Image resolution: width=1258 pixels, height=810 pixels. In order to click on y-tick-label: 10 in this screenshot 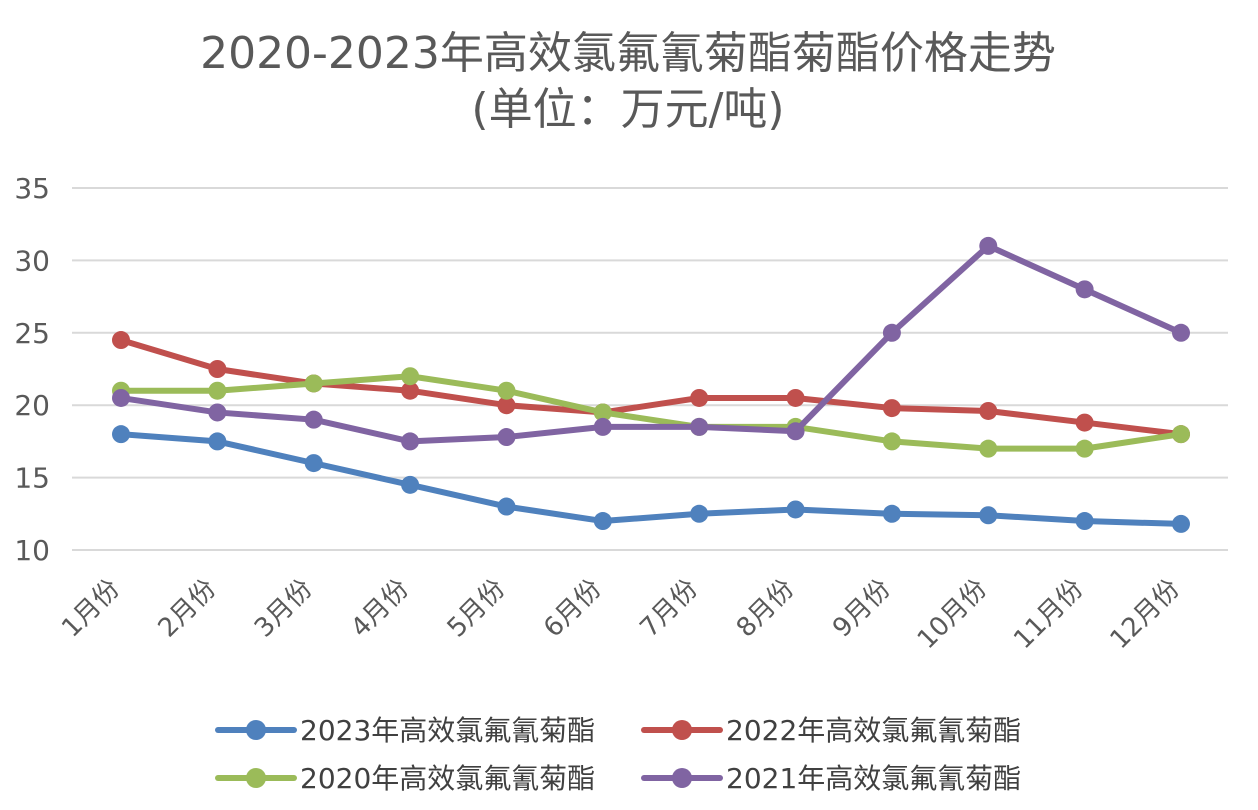, I will do `click(32, 550)`.